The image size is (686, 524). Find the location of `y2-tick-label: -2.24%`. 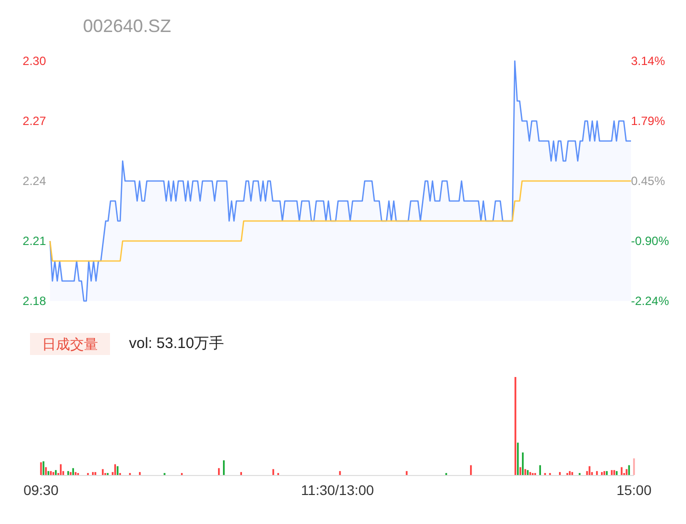

y2-tick-label: -2.24% is located at coordinates (650, 301).